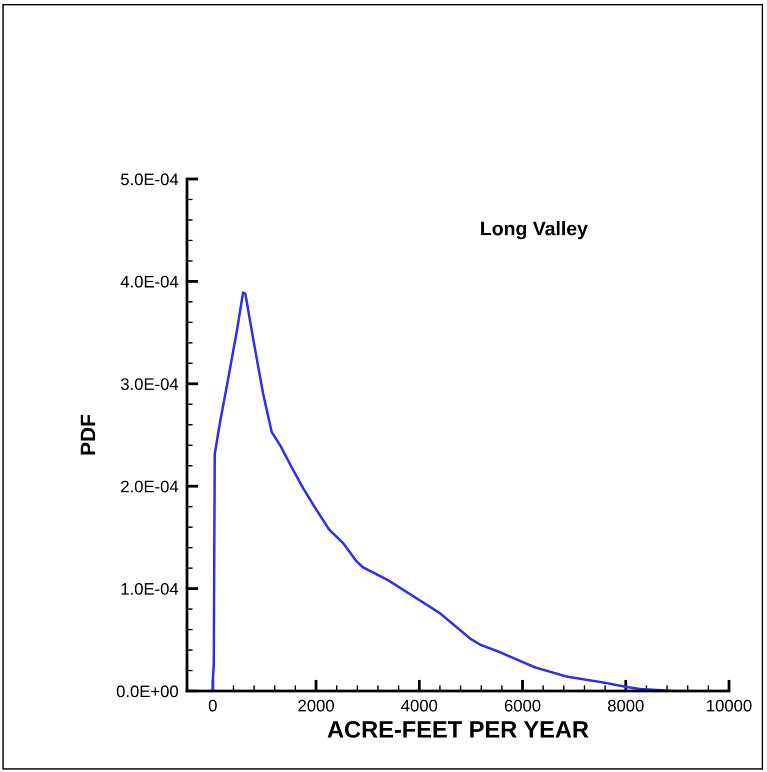 The height and width of the screenshot is (772, 767). What do you see at coordinates (149, 282) in the screenshot?
I see `y-tick-label: 4.0E-04` at bounding box center [149, 282].